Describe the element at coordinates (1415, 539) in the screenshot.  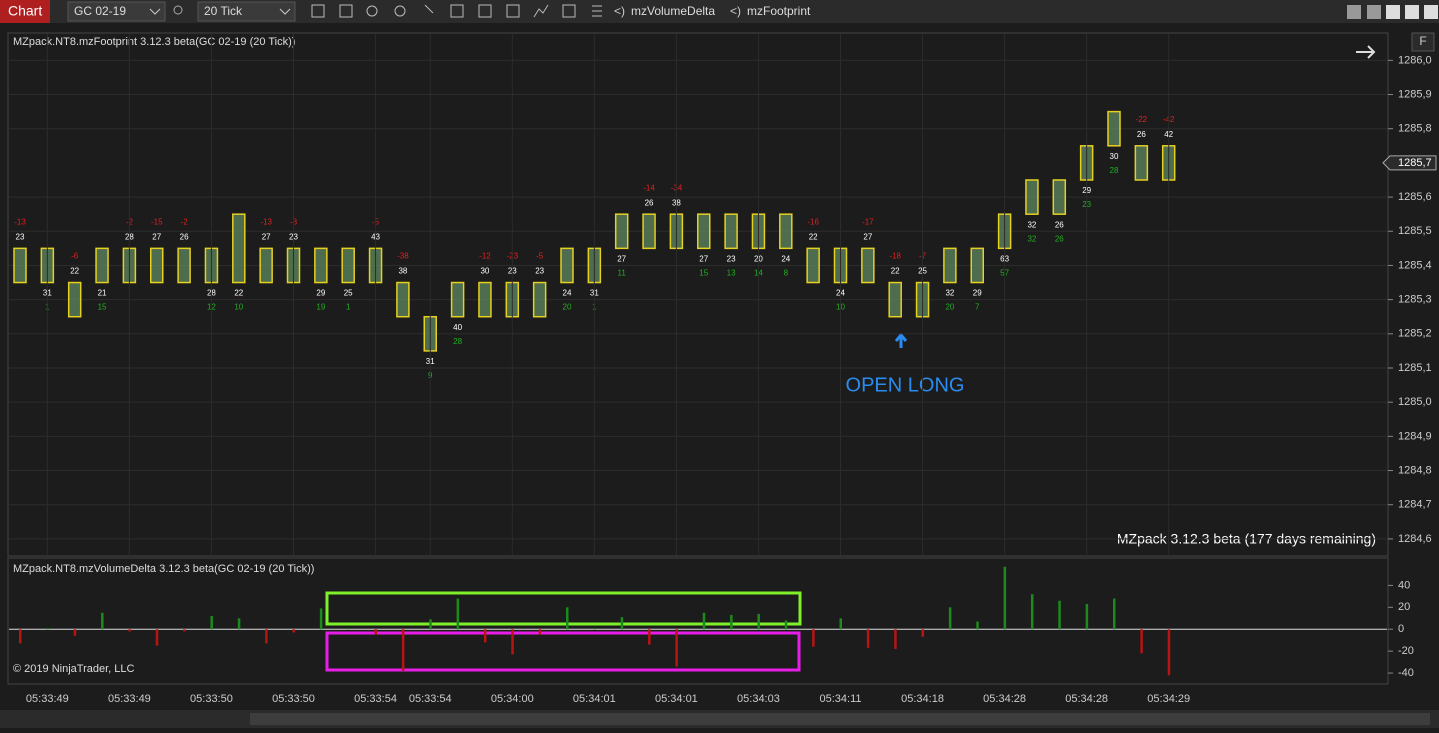
I see `y-tick-label: 1284,6` at that location.